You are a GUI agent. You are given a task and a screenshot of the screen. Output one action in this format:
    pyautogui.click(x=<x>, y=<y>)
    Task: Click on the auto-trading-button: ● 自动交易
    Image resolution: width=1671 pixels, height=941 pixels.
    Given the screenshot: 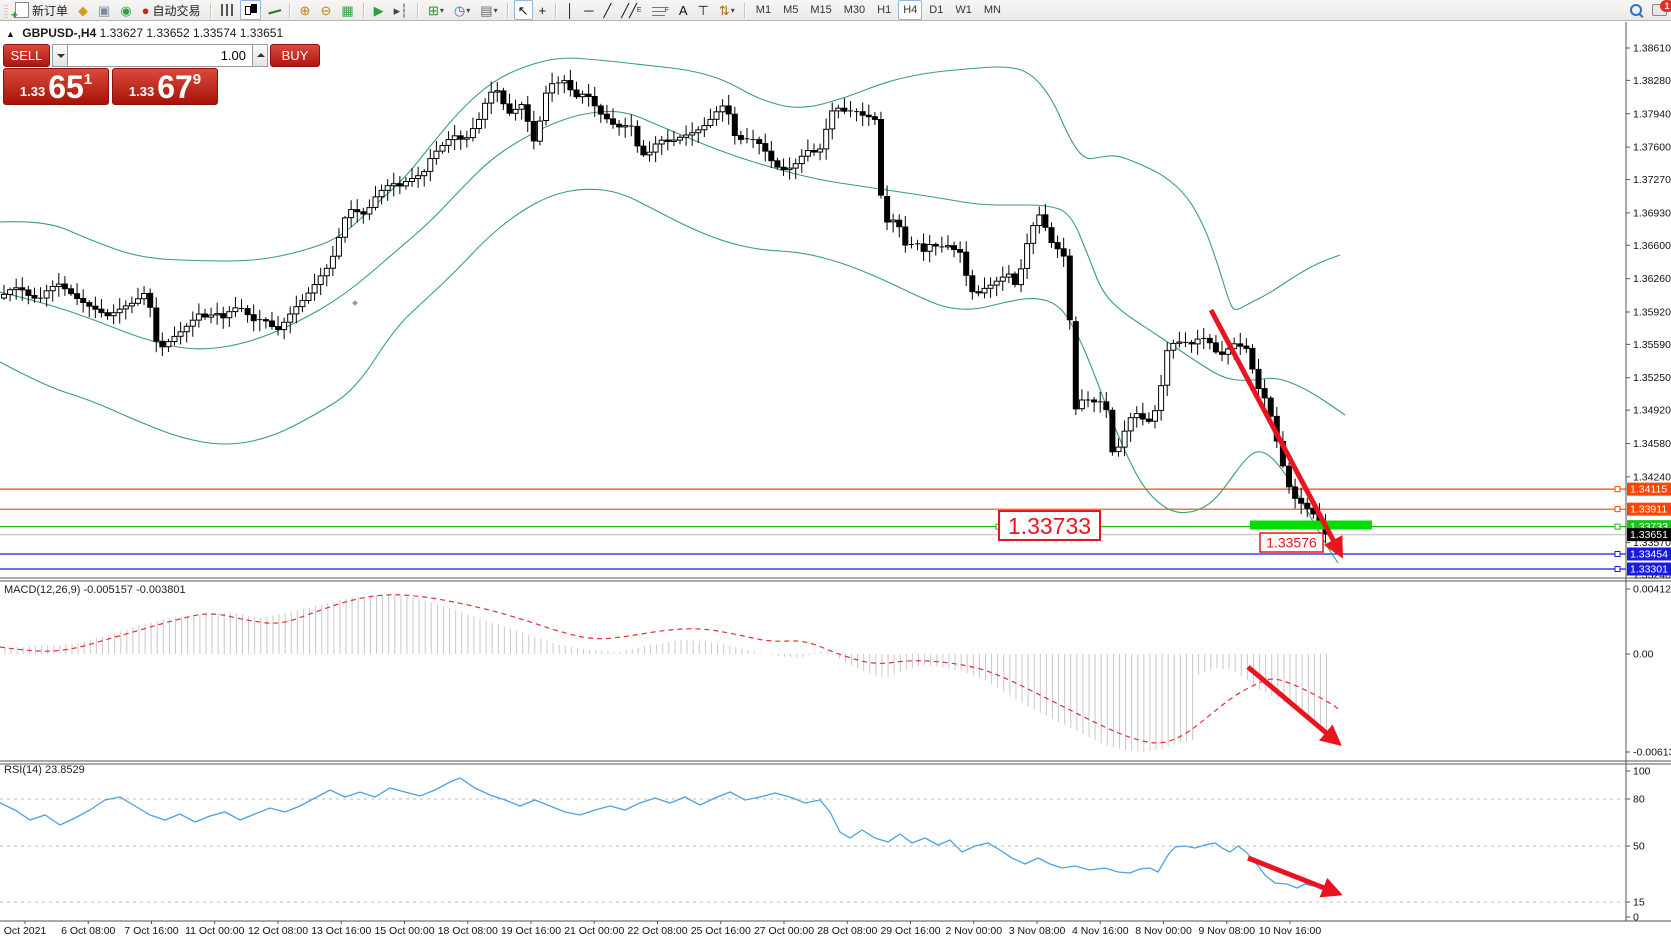 What is the action you would take?
    pyautogui.click(x=171, y=10)
    